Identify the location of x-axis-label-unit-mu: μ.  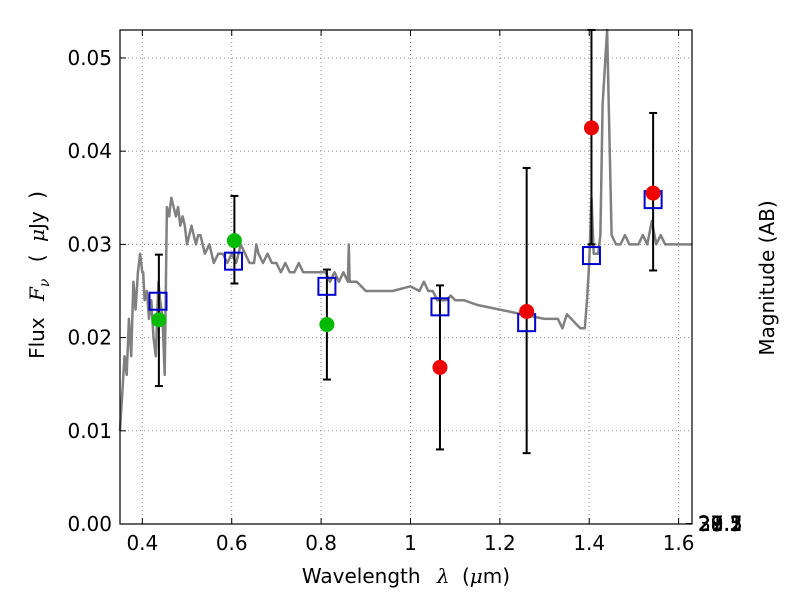
(476, 576).